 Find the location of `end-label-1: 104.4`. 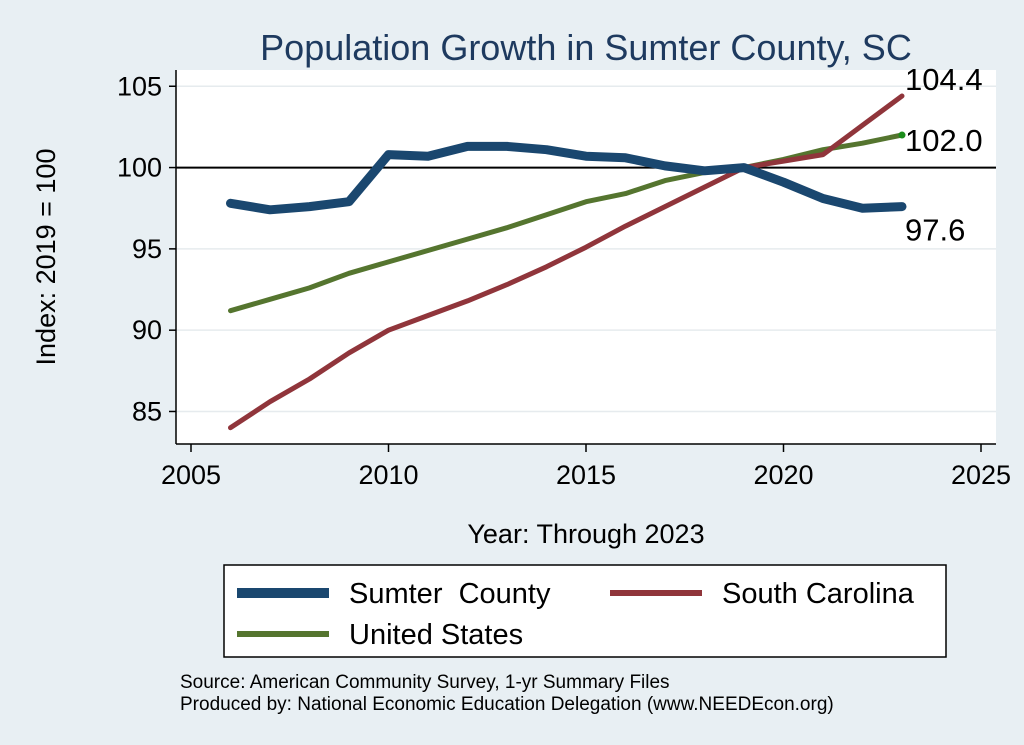

end-label-1: 104.4 is located at coordinates (944, 79).